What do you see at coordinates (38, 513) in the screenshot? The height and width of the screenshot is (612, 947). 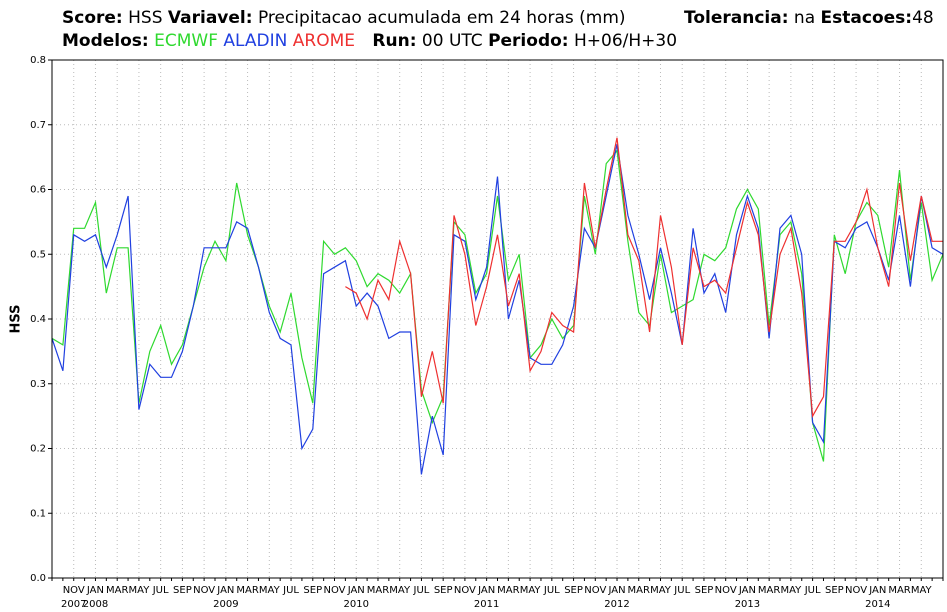 I see `y-tick-label: 0.1` at bounding box center [38, 513].